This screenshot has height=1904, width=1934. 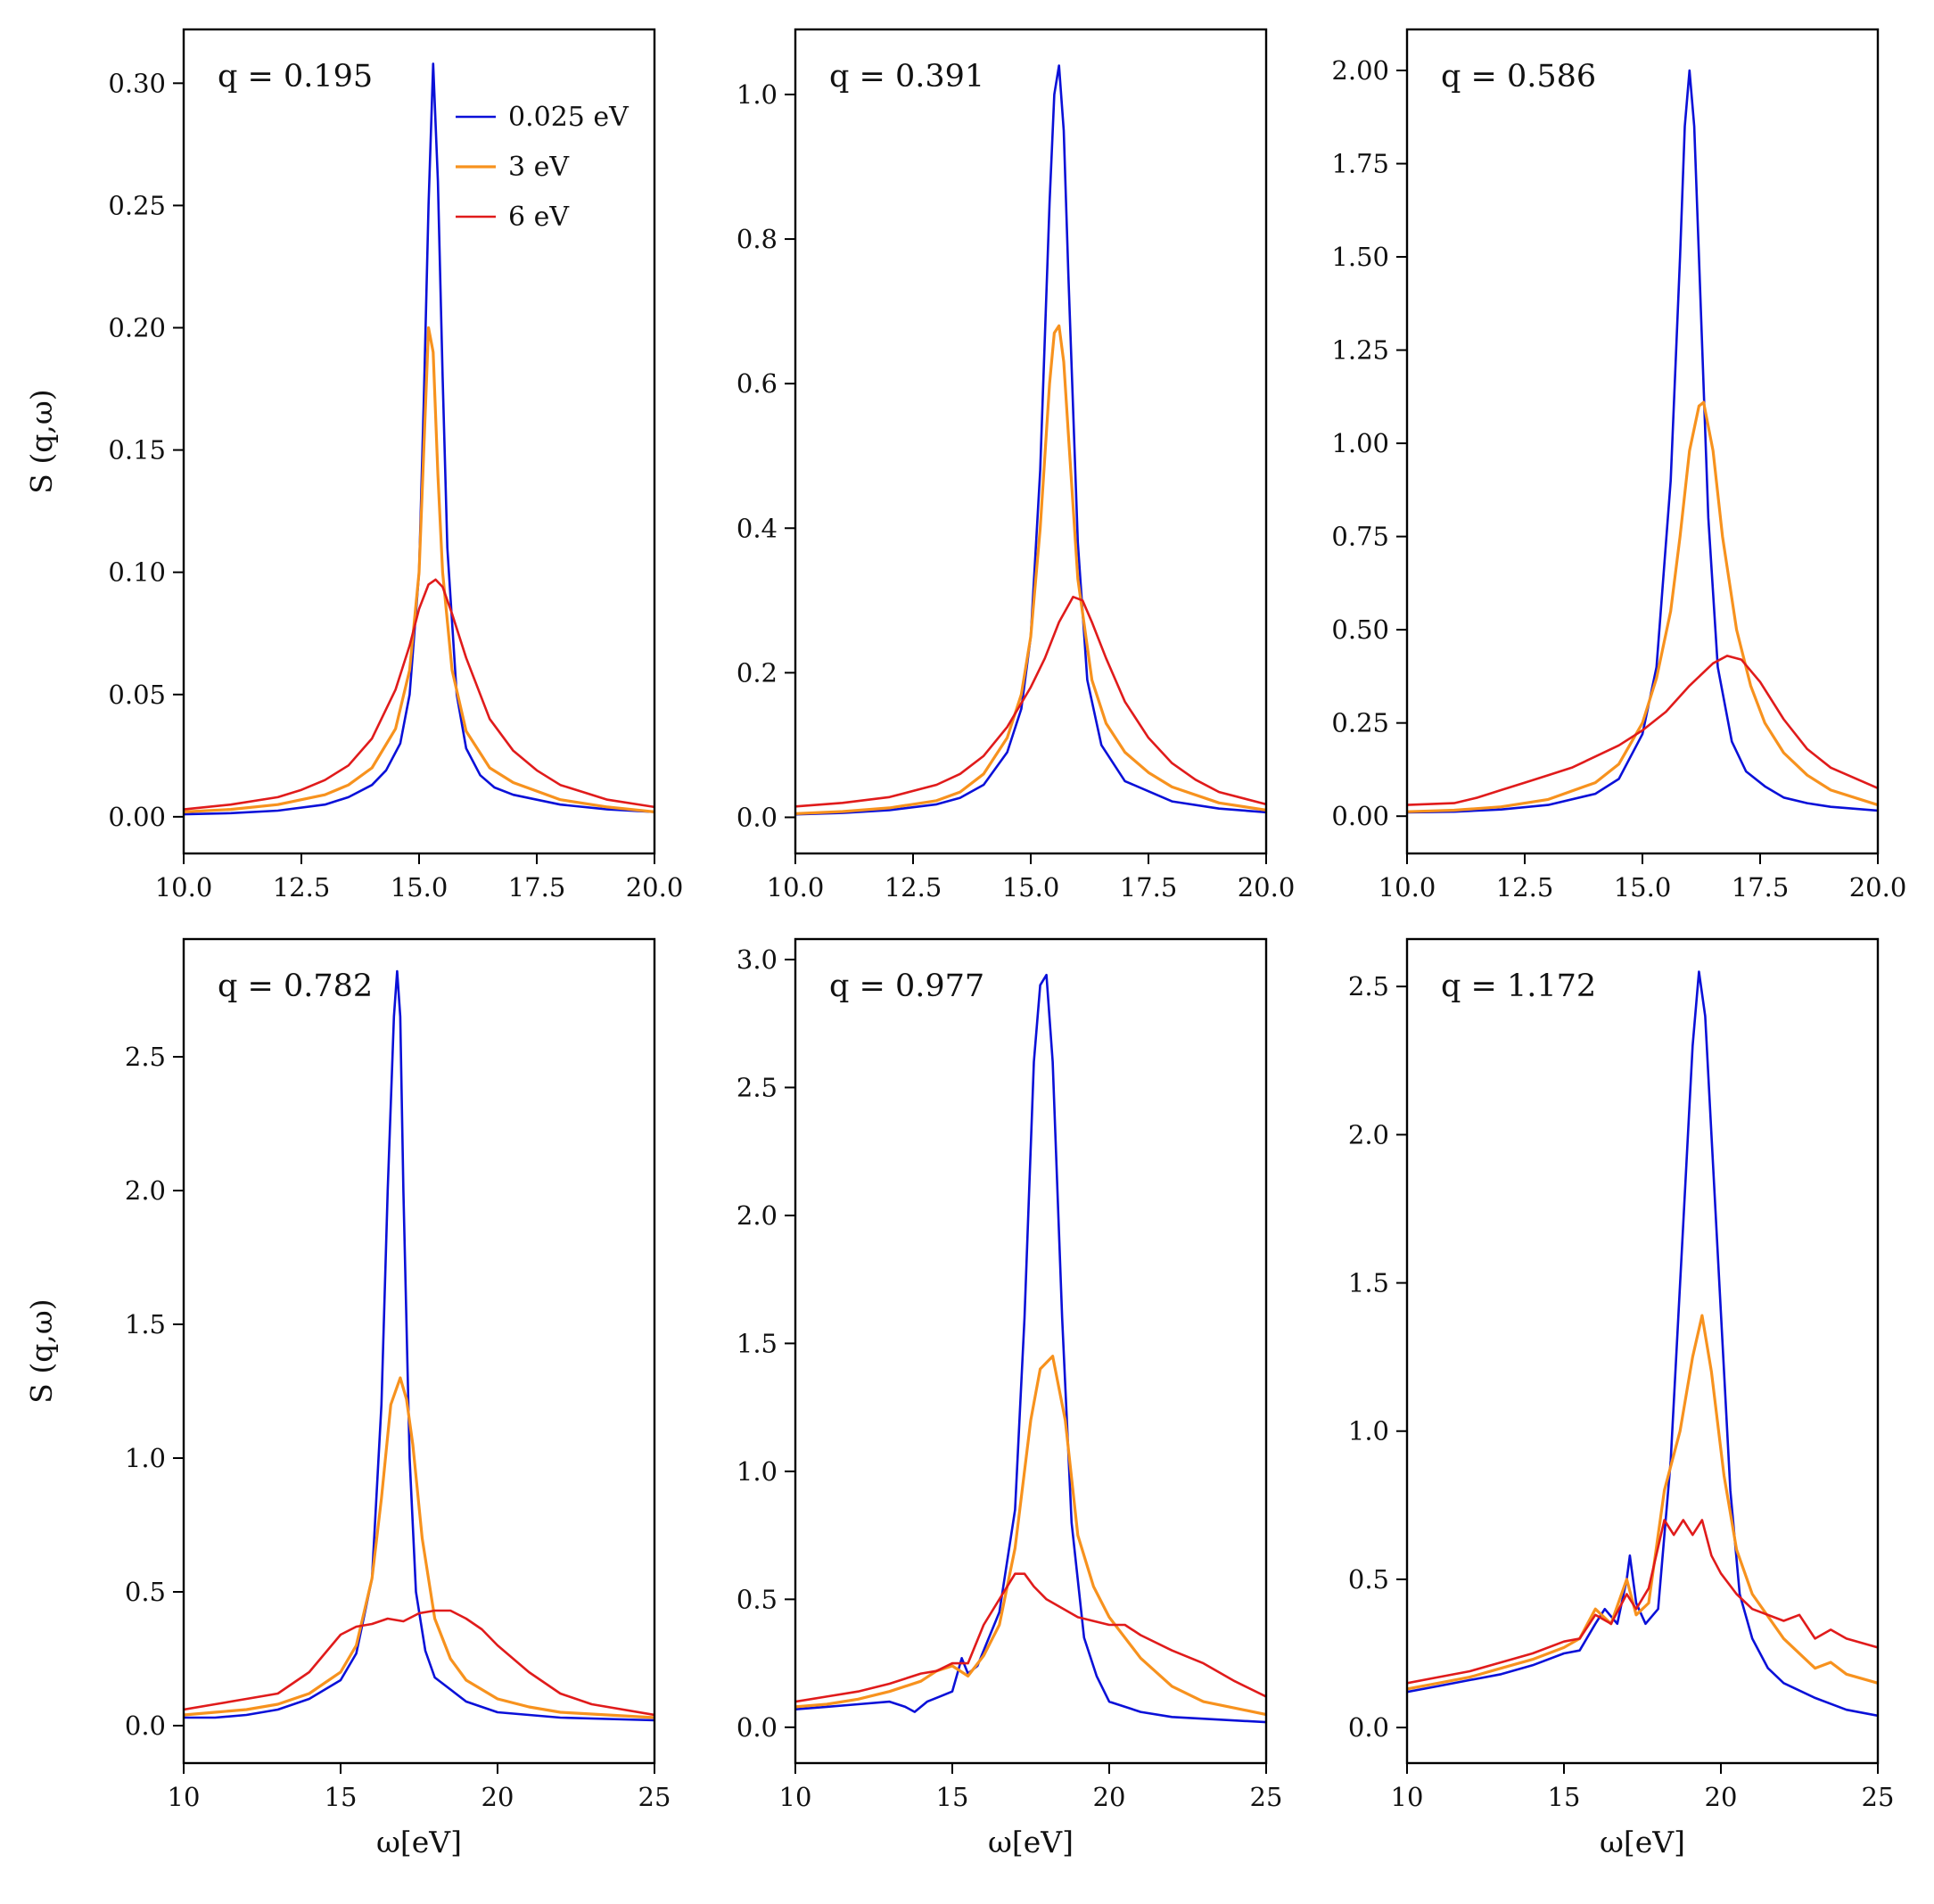 What do you see at coordinates (1360, 257) in the screenshot?
I see `y-tick-label: 1.50` at bounding box center [1360, 257].